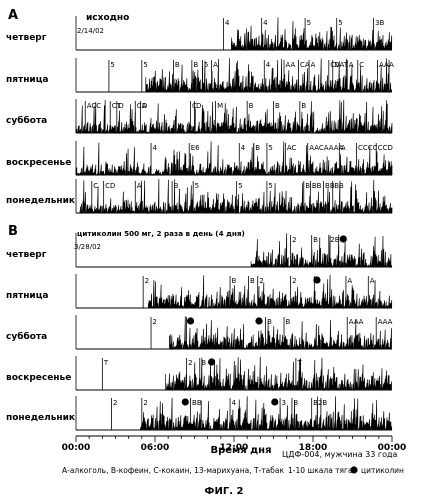  I want to click on x-axis-label: Время дня, so click(240, 450).